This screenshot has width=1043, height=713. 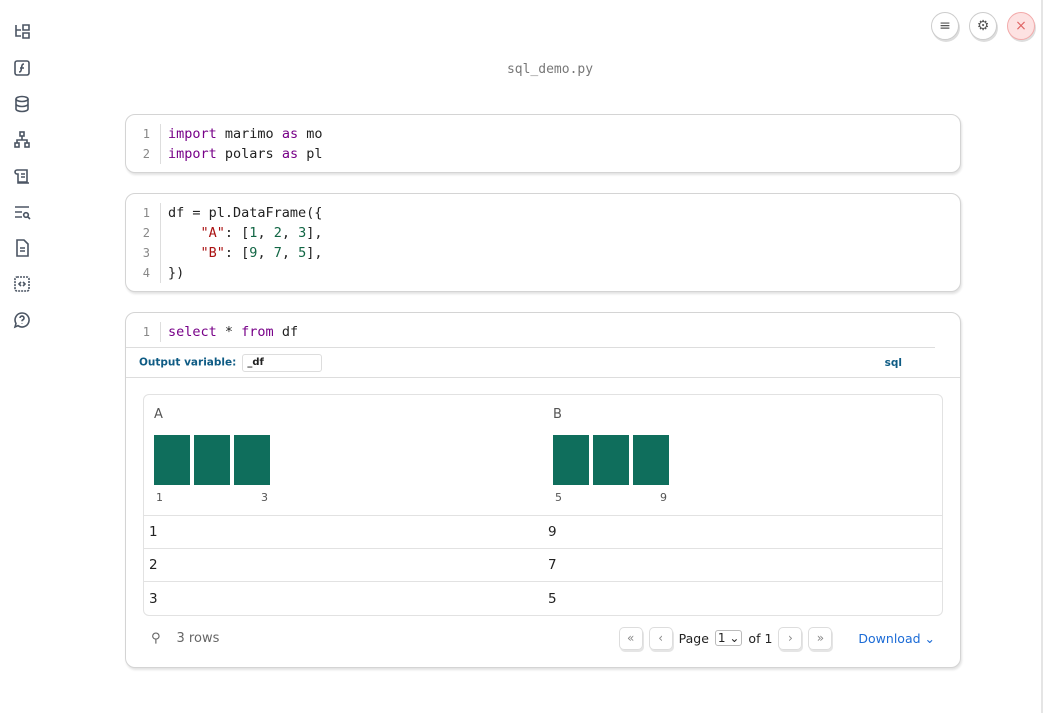 What do you see at coordinates (893, 362) in the screenshot?
I see `language-label: sql` at bounding box center [893, 362].